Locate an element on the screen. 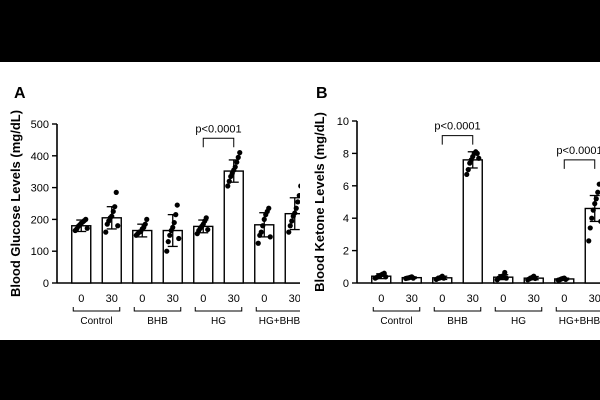 The height and width of the screenshot is (400, 600). group-label: HG+BHB is located at coordinates (279, 321).